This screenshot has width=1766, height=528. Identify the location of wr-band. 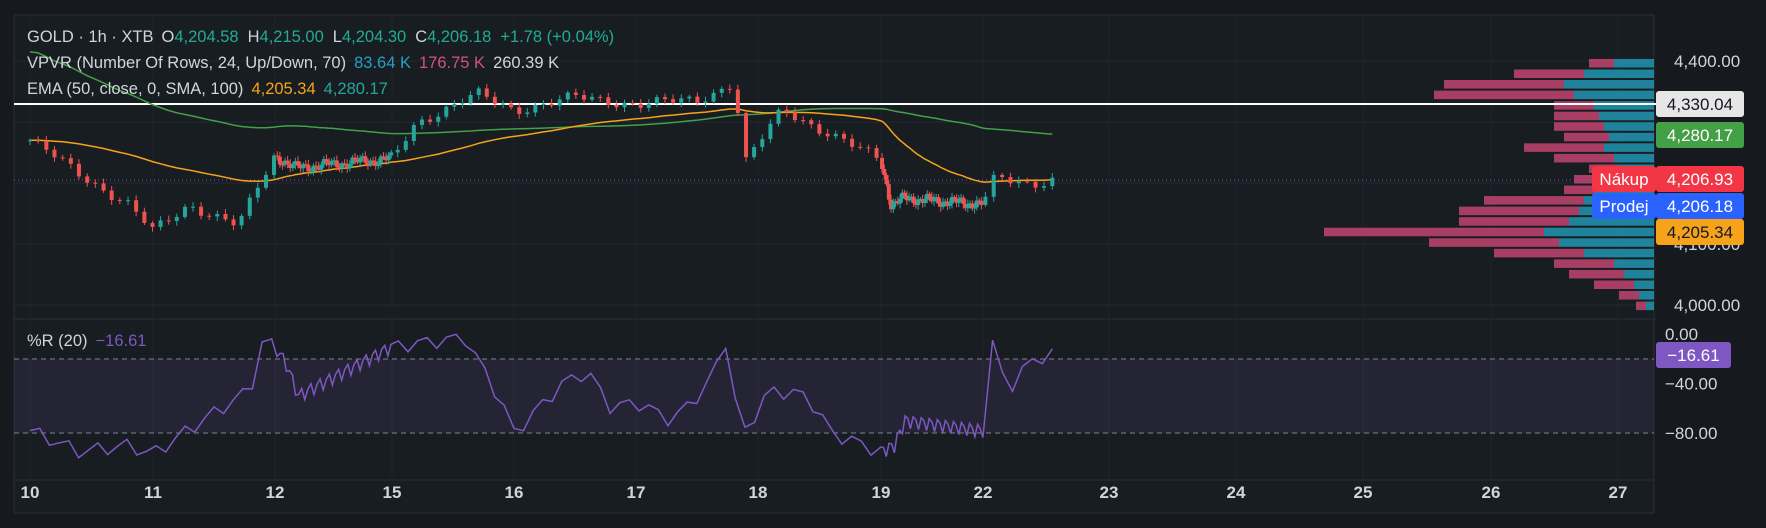
(834, 396).